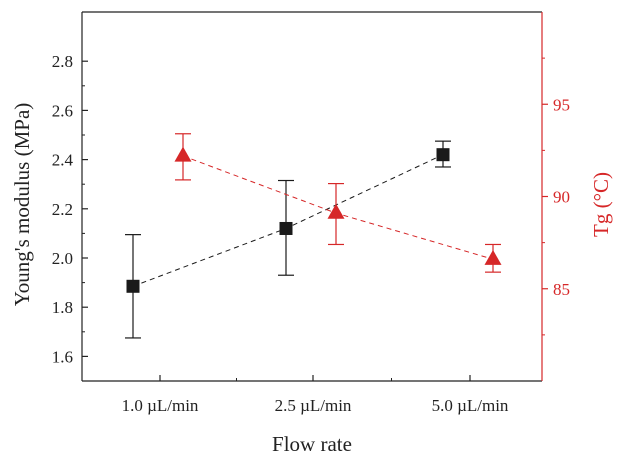  I want to click on y-tick-label: 2.4, so click(63, 160).